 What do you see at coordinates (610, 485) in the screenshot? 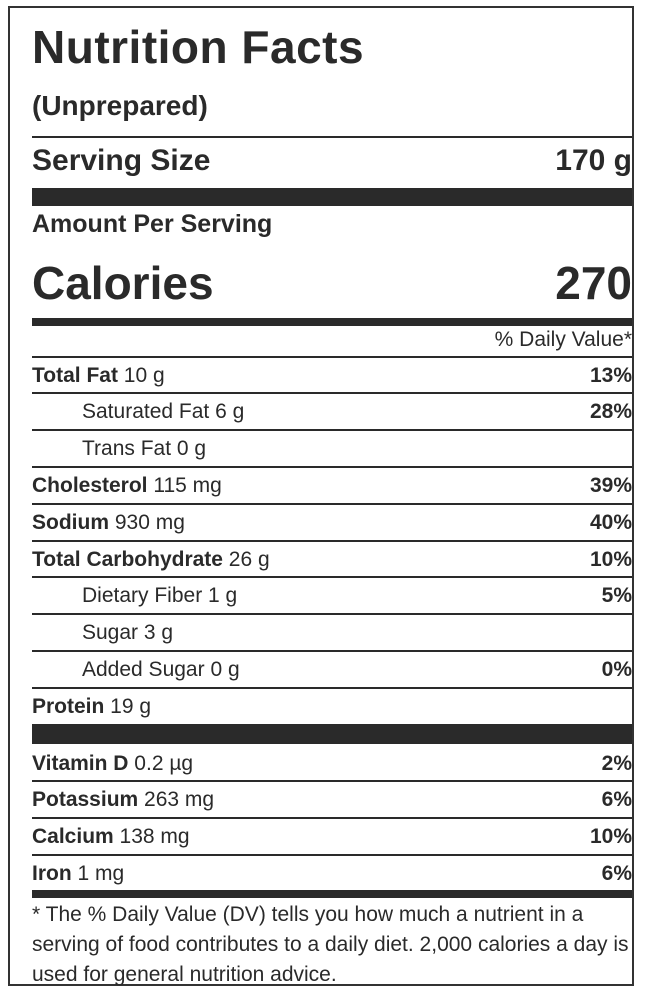
I see `nutrient-daily-value: 39%` at bounding box center [610, 485].